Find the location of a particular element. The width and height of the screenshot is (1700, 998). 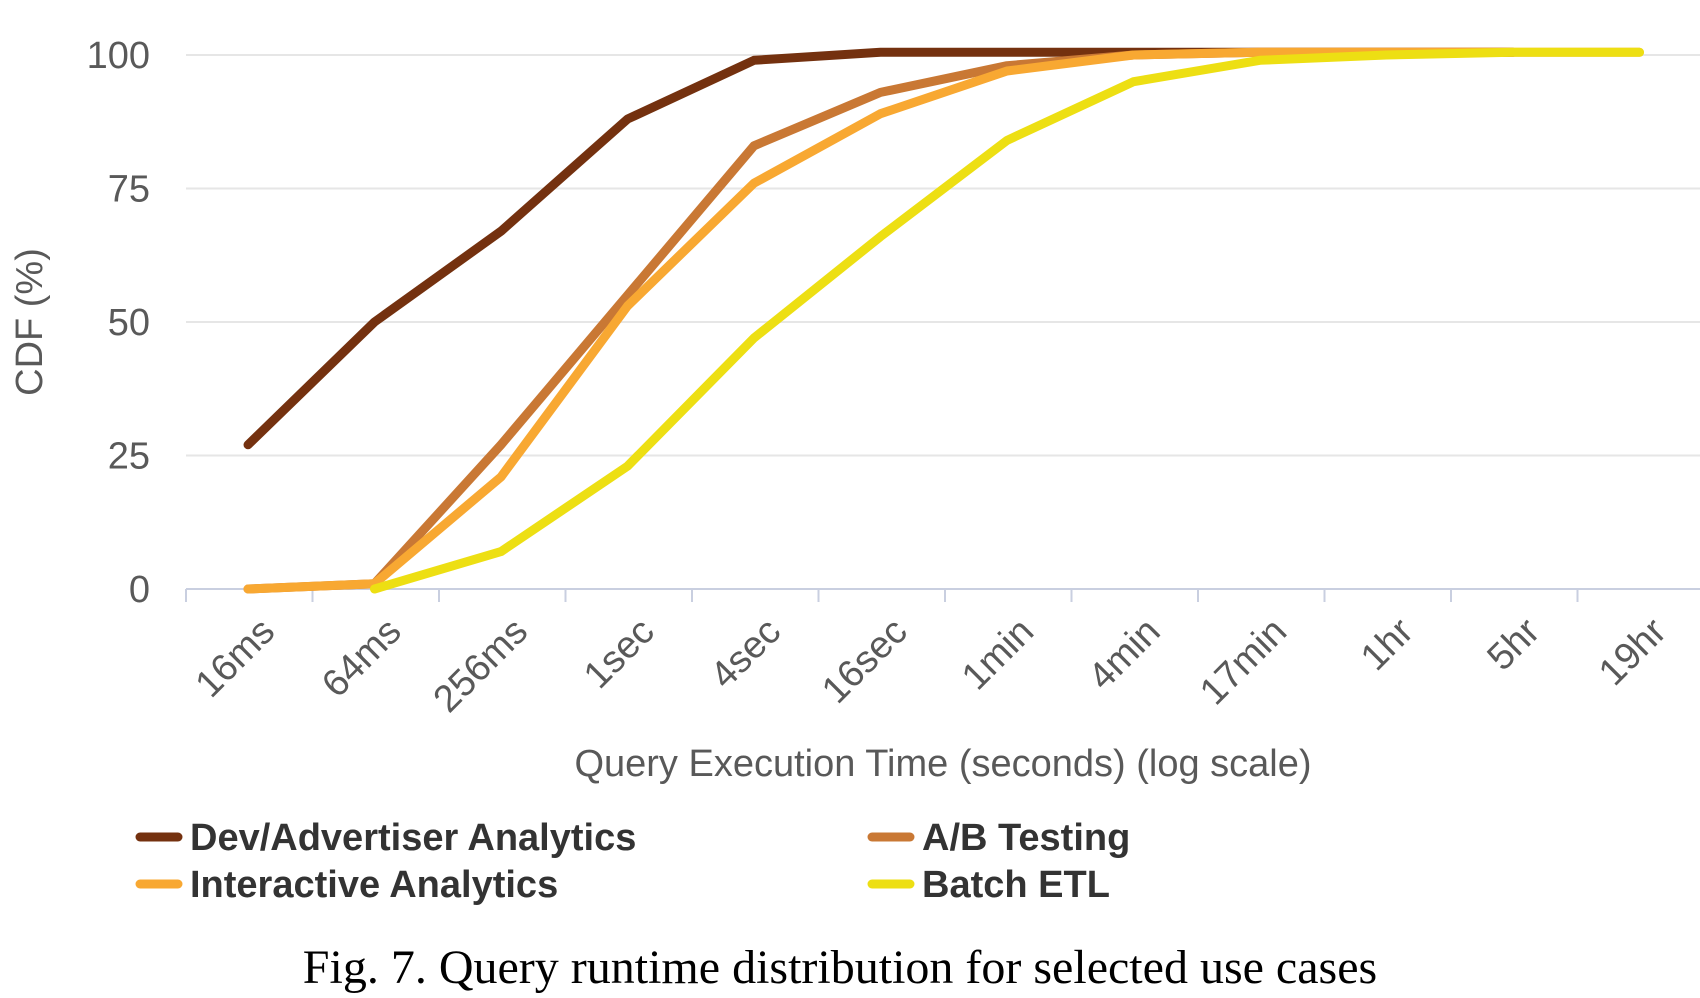

x-tick-label: 19hr is located at coordinates (1633, 652).